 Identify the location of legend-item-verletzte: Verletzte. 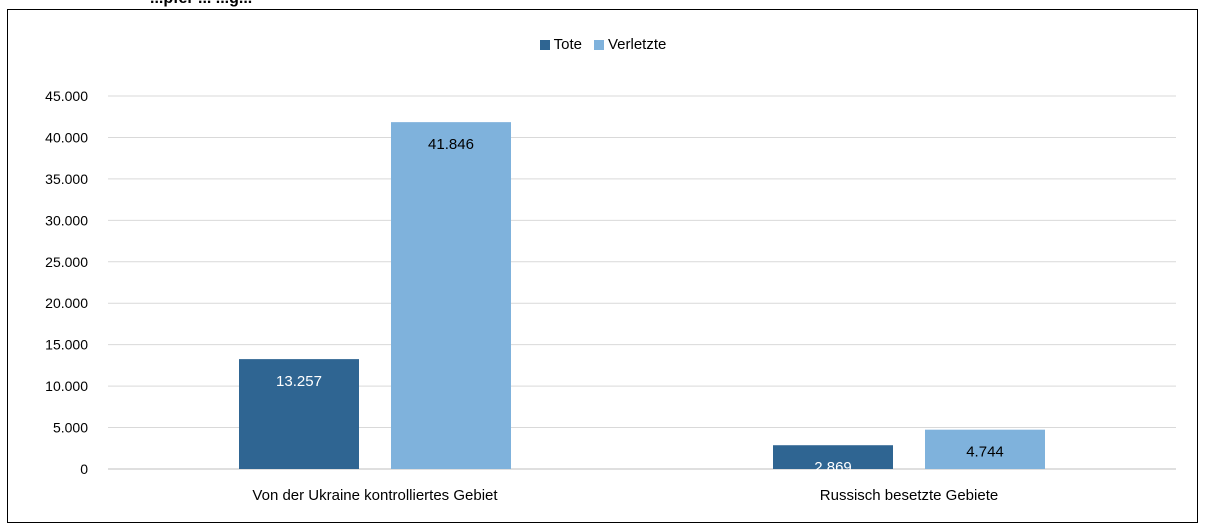
(630, 44).